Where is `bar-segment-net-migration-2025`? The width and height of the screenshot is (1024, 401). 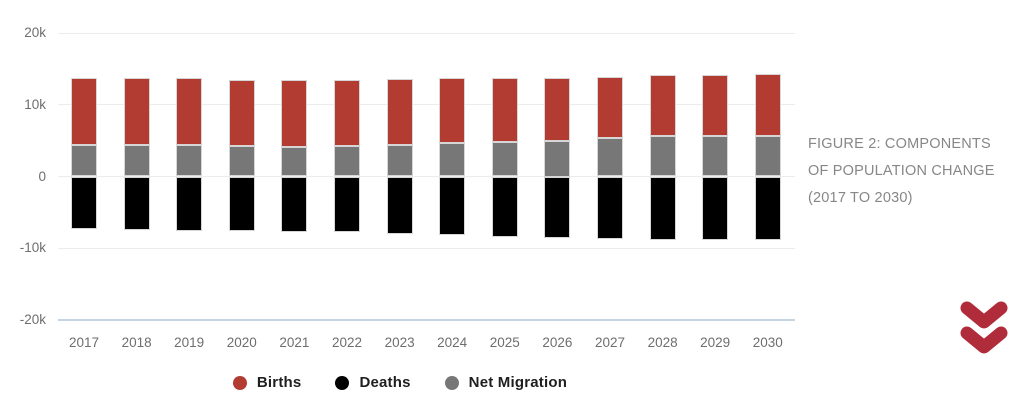 bar-segment-net-migration-2025 is located at coordinates (504, 159).